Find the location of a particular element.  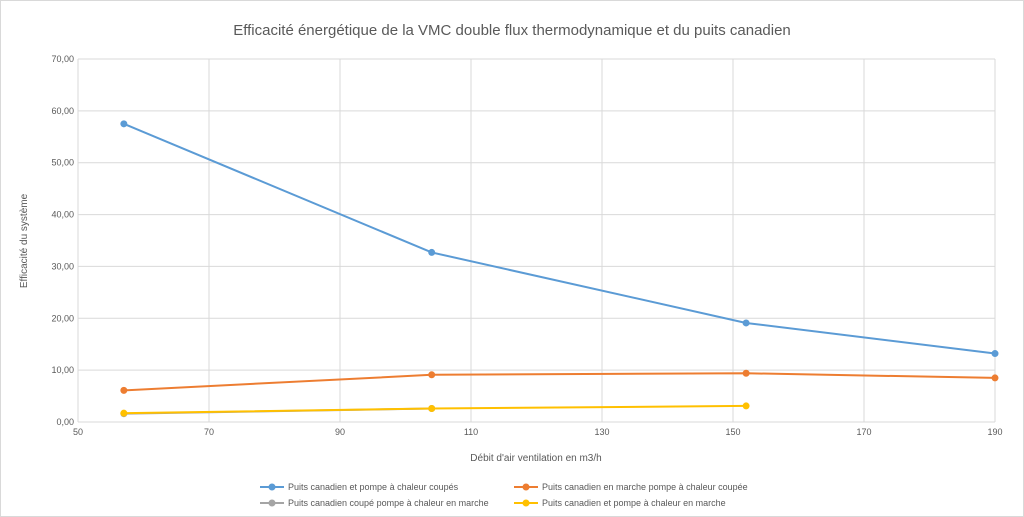

y-tick-label: 60,00 is located at coordinates (62, 111).